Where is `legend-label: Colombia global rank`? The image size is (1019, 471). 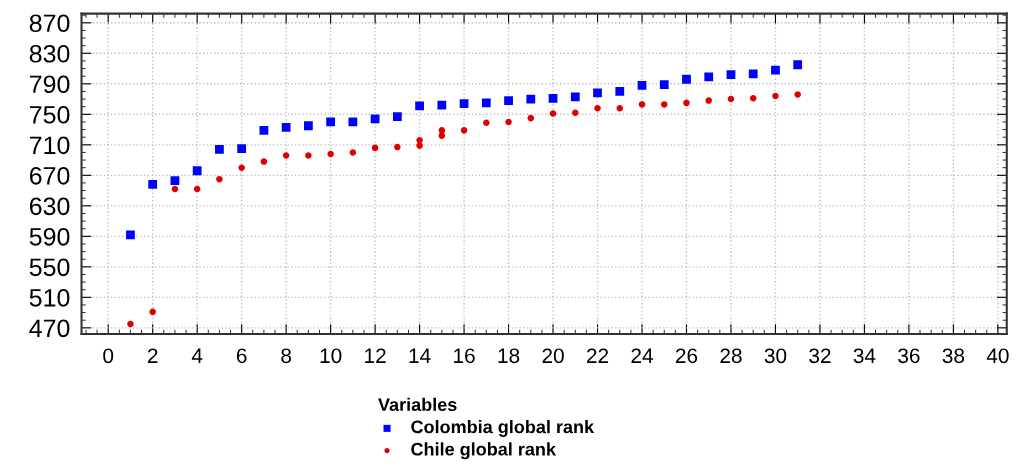 legend-label: Colombia global rank is located at coordinates (503, 428).